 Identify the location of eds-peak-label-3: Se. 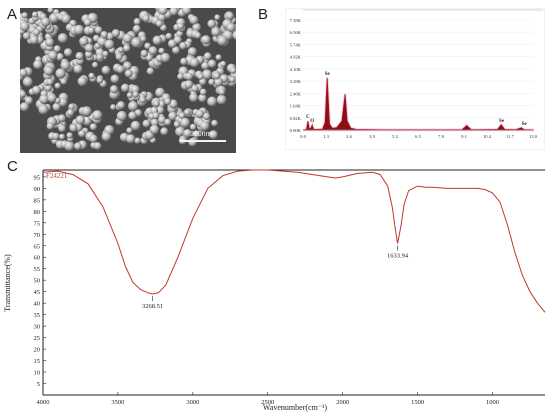
(502, 121).